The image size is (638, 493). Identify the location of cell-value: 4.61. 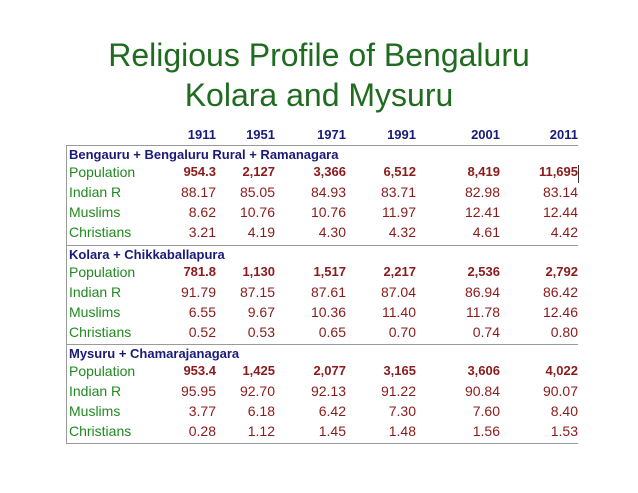
(486, 232).